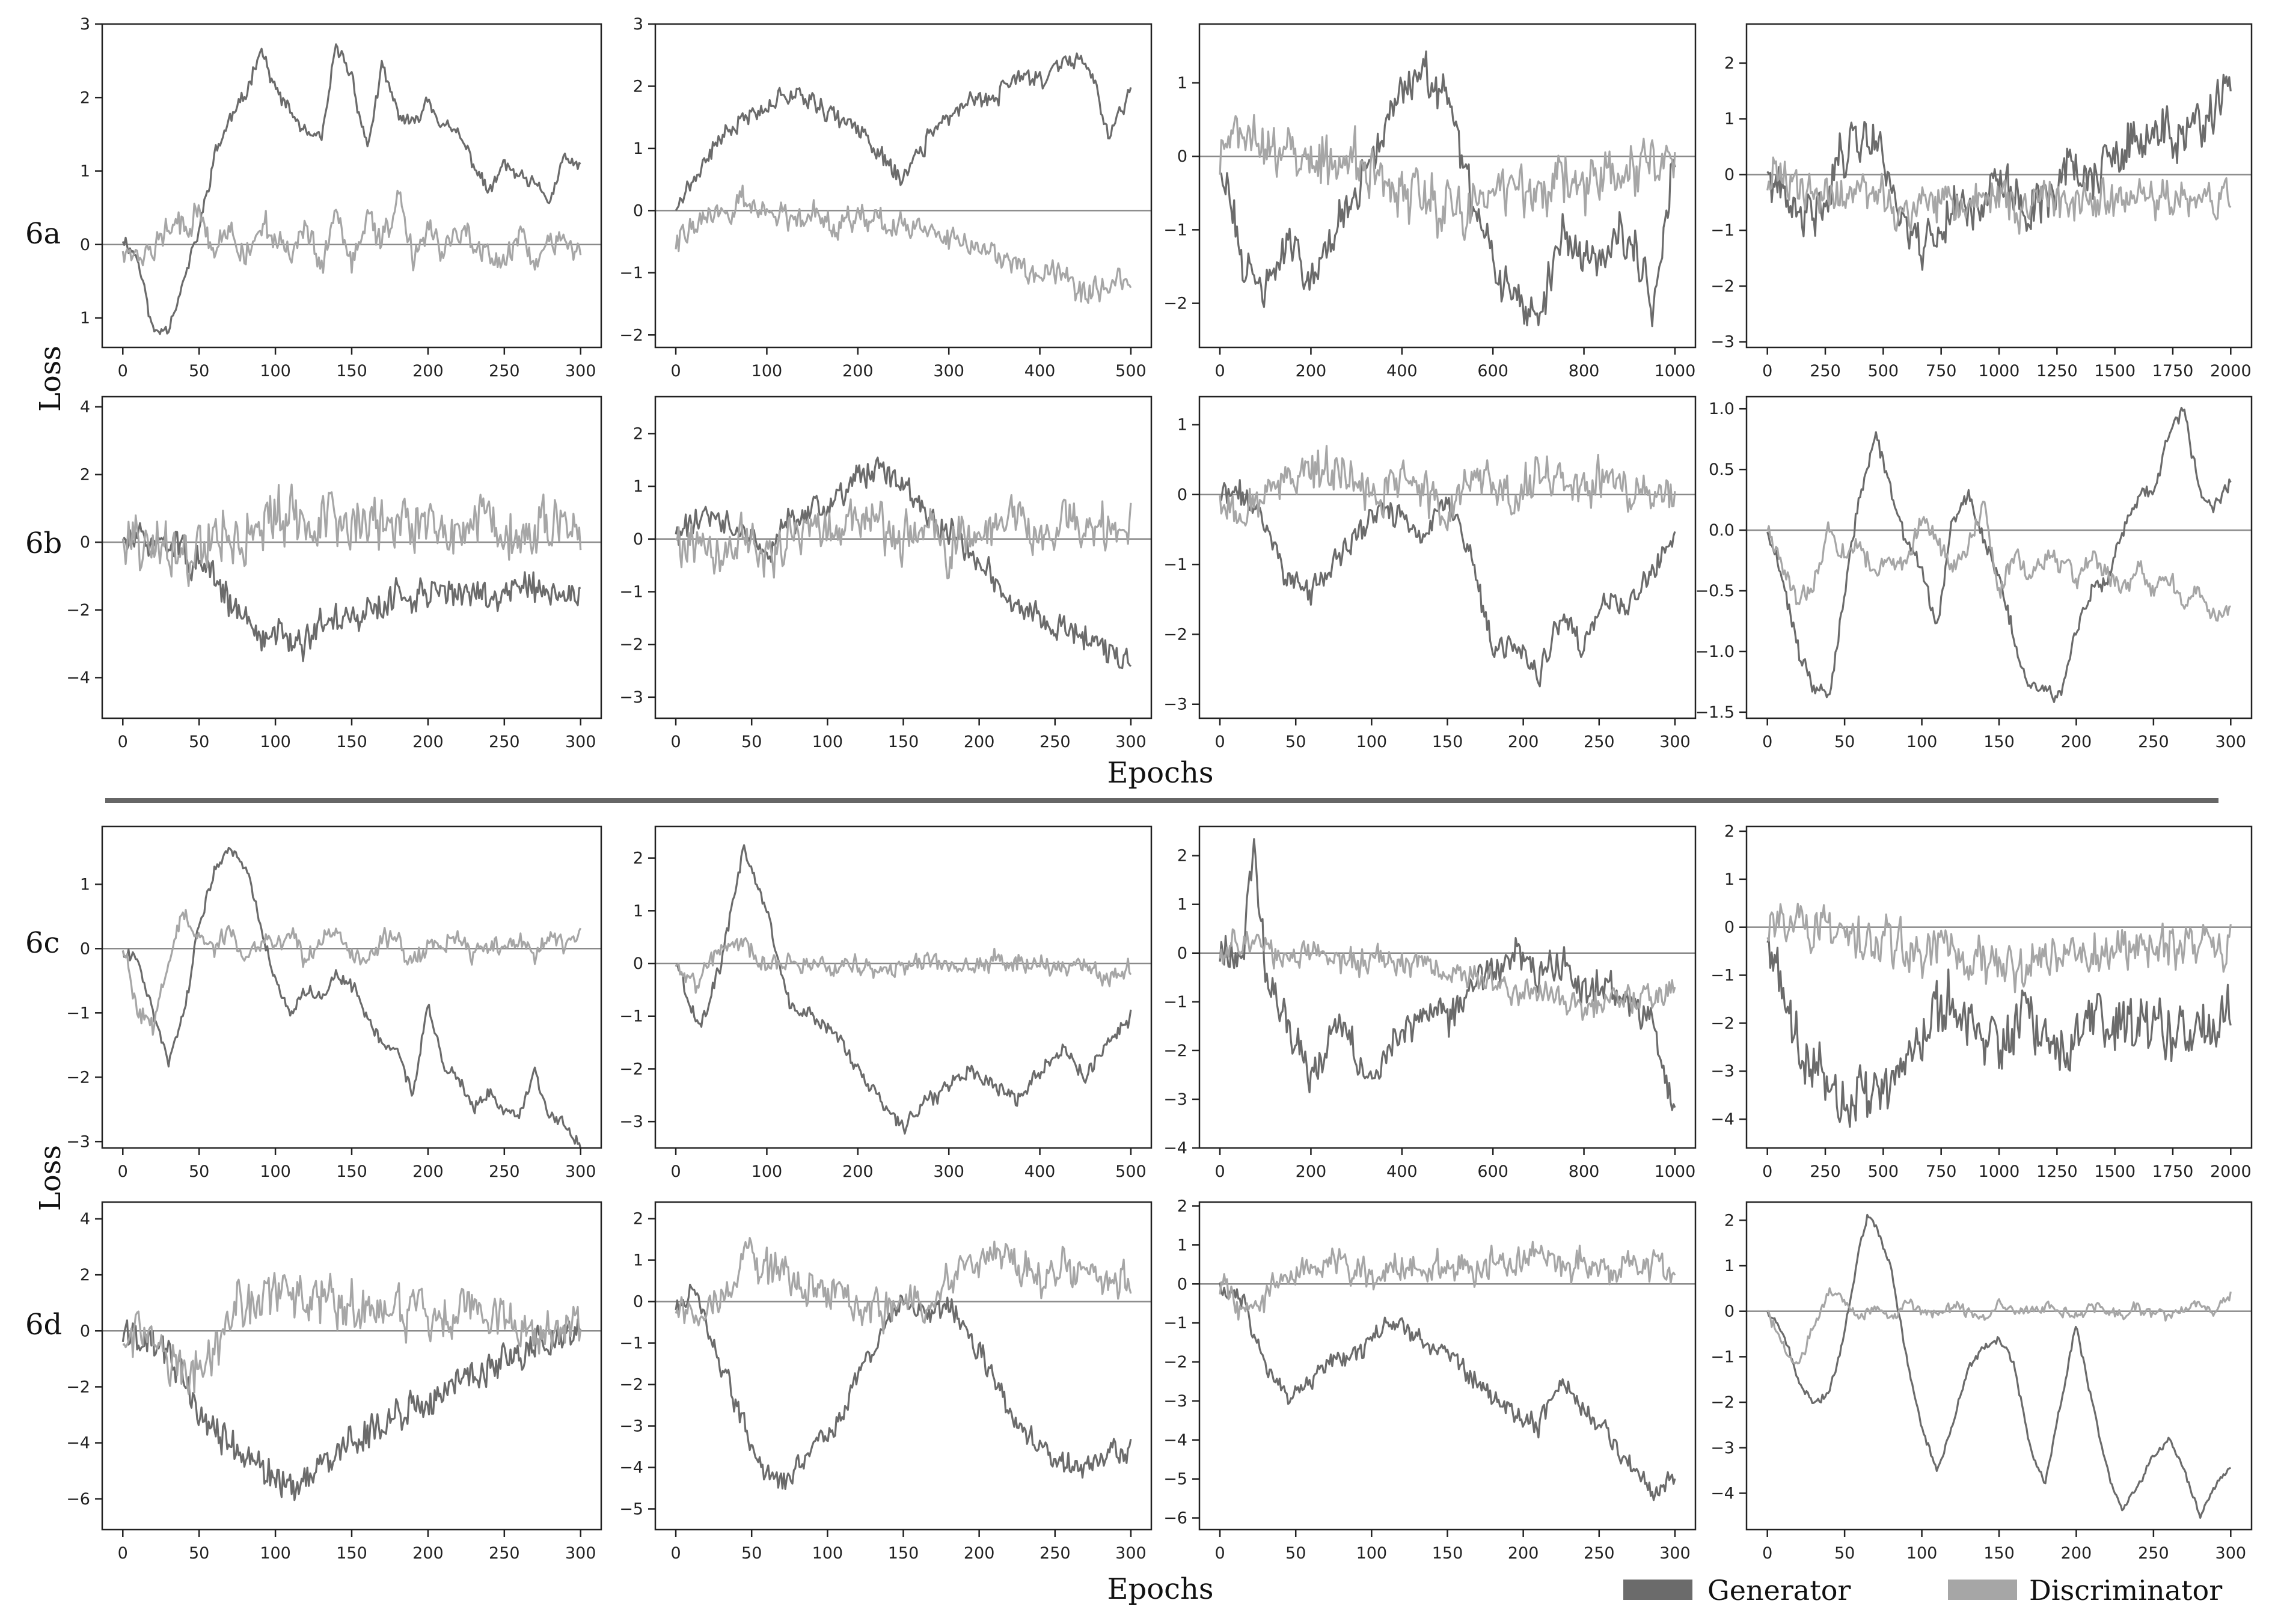 The image size is (2272, 1624). I want to click on panel-6c-2: 0 100 200 300 400 500 −3 −2 −1 0 1 2, so click(886, 1003).